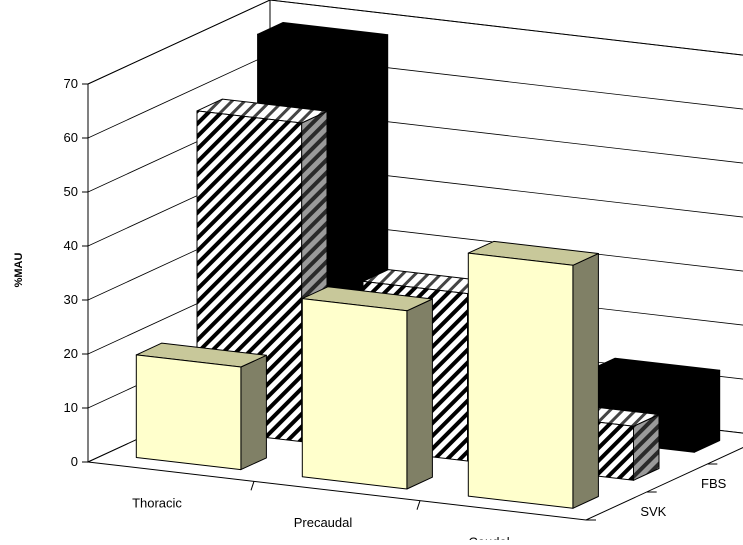 The image size is (743, 545). Describe the element at coordinates (71, 83) in the screenshot. I see `y-tick-label: 70` at that location.